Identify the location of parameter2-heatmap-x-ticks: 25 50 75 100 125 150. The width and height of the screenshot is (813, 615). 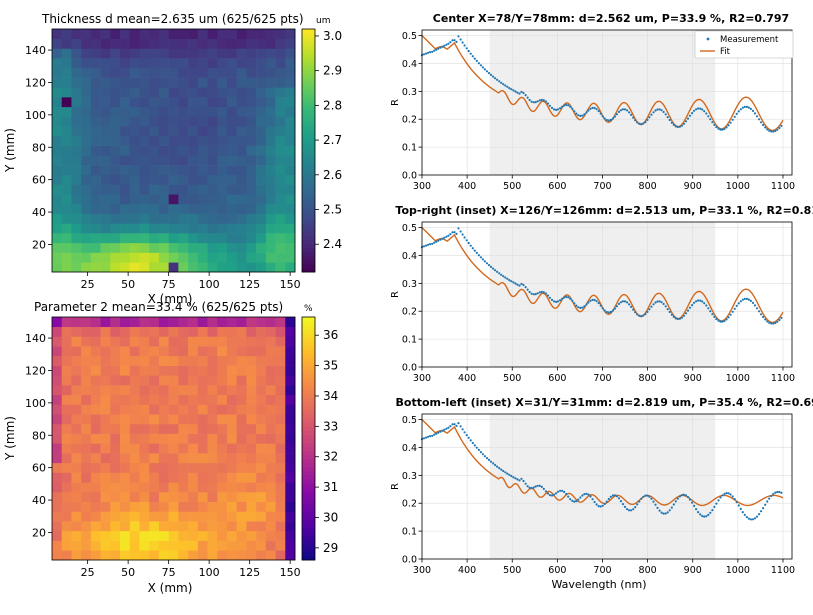
(191, 569).